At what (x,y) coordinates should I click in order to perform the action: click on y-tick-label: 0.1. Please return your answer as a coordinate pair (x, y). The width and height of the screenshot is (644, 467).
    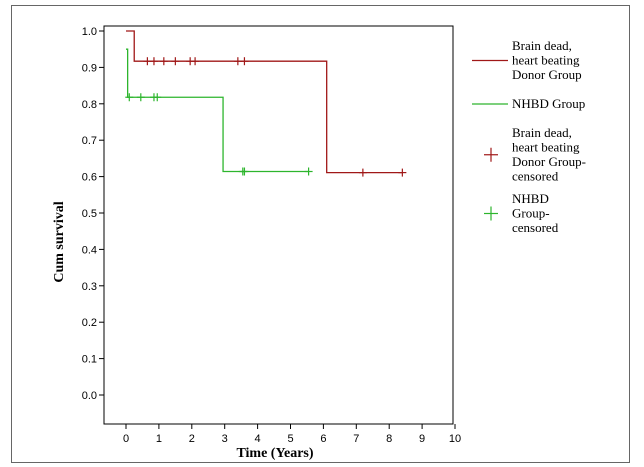
    Looking at the image, I should click on (89, 360).